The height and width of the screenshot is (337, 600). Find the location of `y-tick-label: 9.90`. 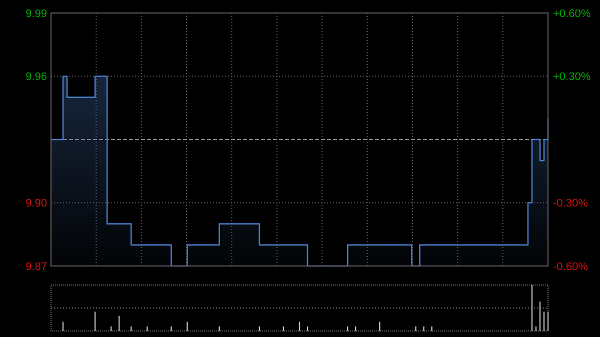

y-tick-label: 9.90 is located at coordinates (36, 204).